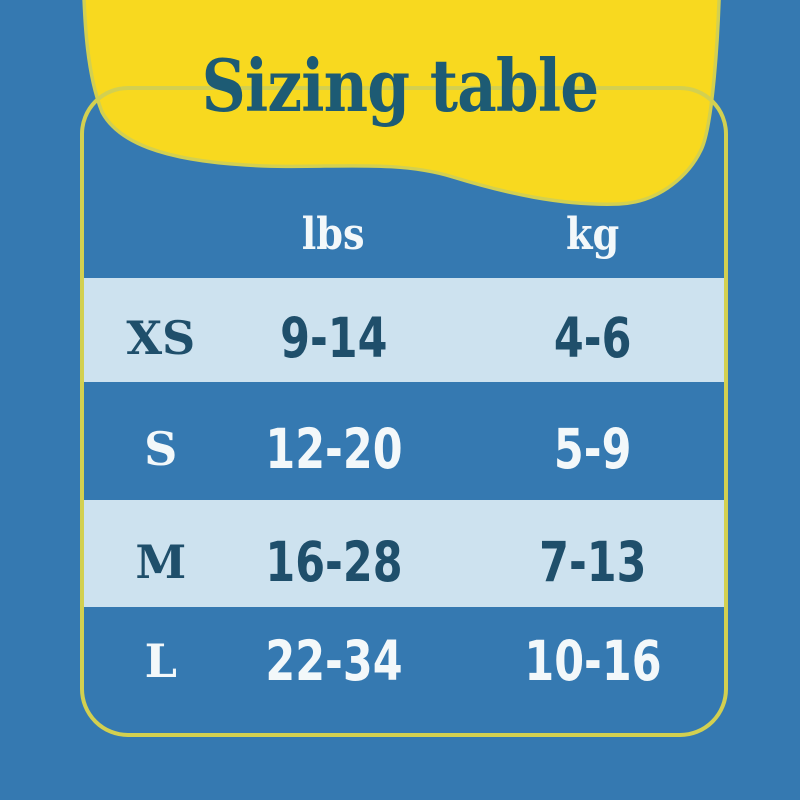 The image size is (800, 800). I want to click on kg-cell: 10-16, so click(593, 661).